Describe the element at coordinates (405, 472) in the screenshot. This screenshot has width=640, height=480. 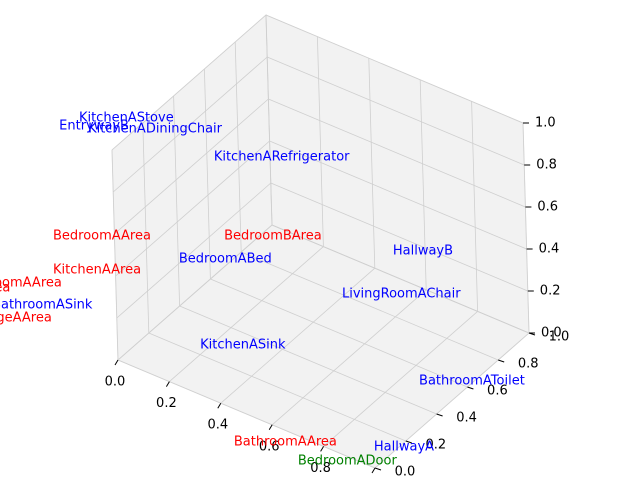
I see `y-tick-label: 0.0` at that location.